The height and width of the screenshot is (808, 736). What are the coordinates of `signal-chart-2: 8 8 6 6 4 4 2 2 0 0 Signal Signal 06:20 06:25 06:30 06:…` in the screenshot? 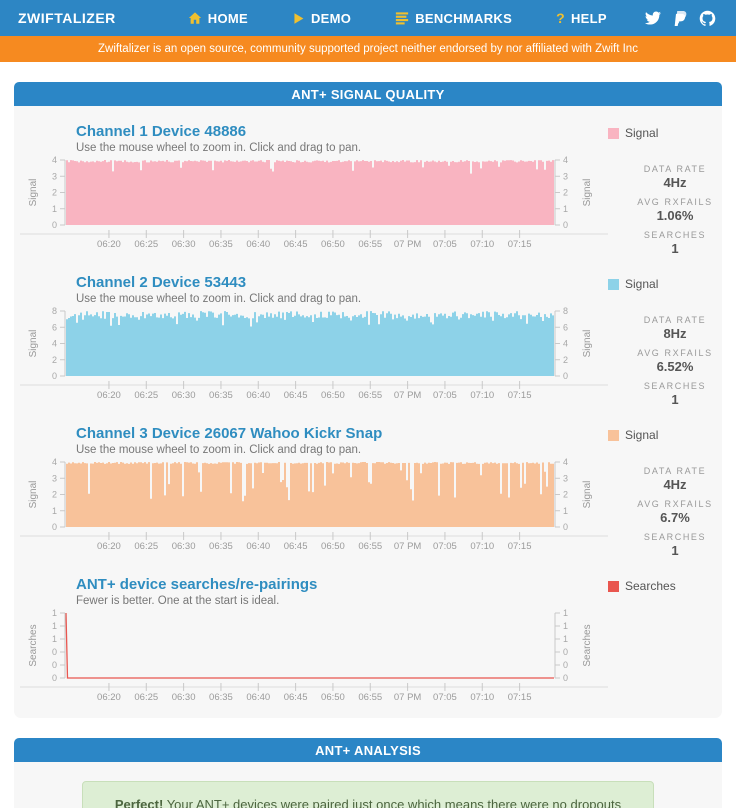 It's located at (314, 355).